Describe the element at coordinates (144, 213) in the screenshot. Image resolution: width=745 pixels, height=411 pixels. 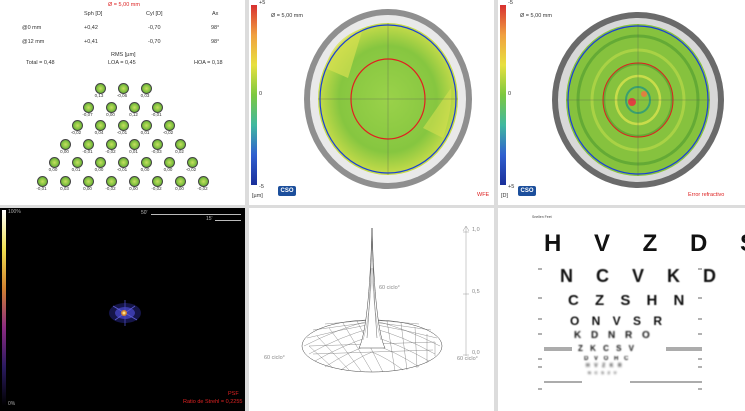
I see `scale-50-label: 50'` at that location.